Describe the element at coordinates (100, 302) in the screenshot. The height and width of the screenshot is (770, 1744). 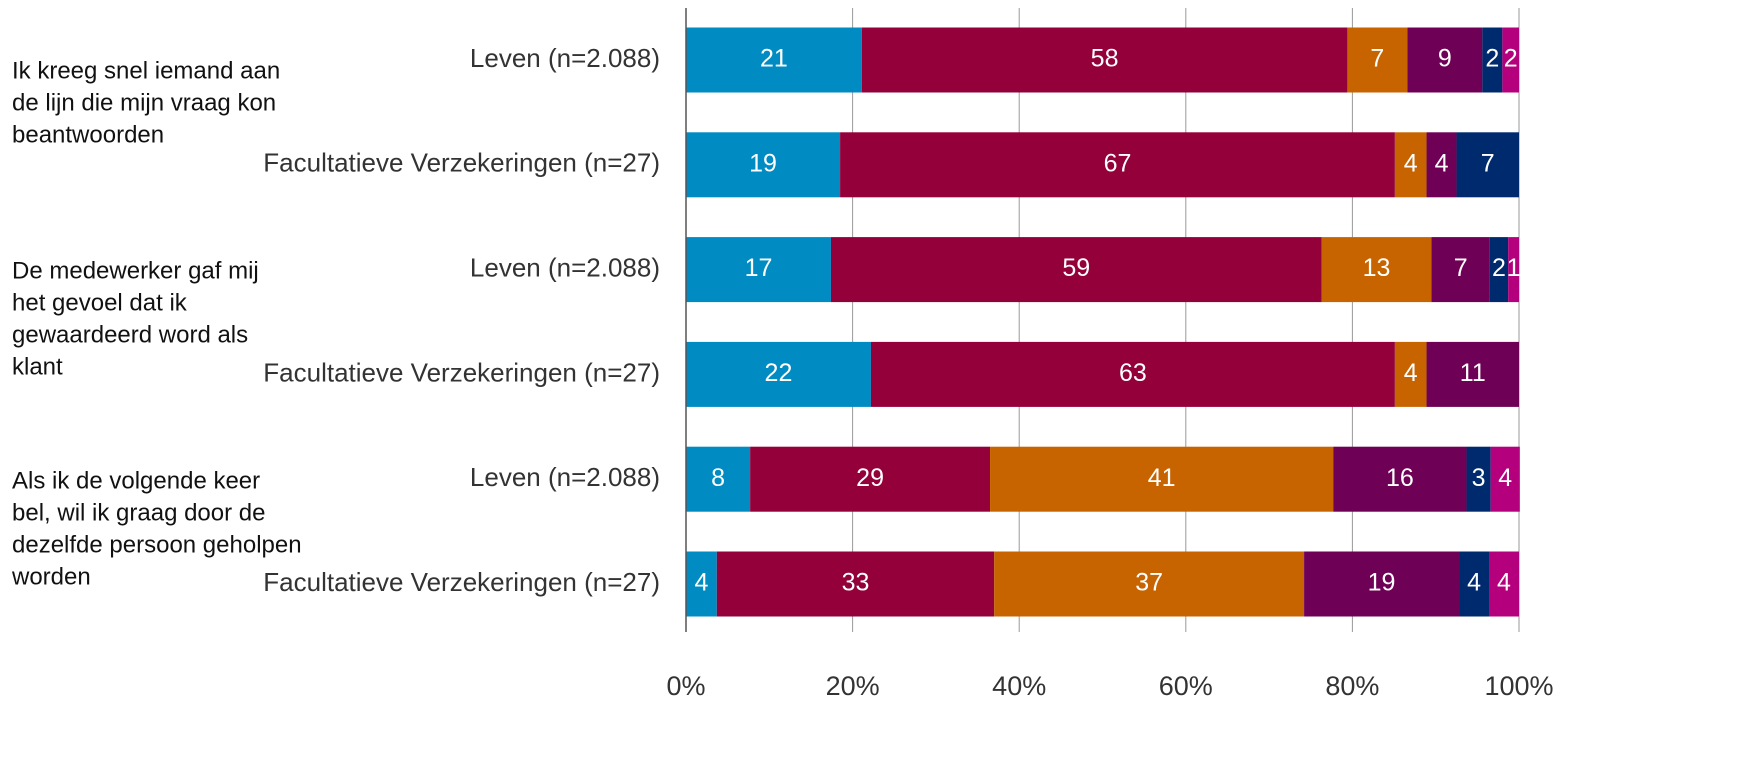
I see `group-label: het gevoel dat ik` at that location.